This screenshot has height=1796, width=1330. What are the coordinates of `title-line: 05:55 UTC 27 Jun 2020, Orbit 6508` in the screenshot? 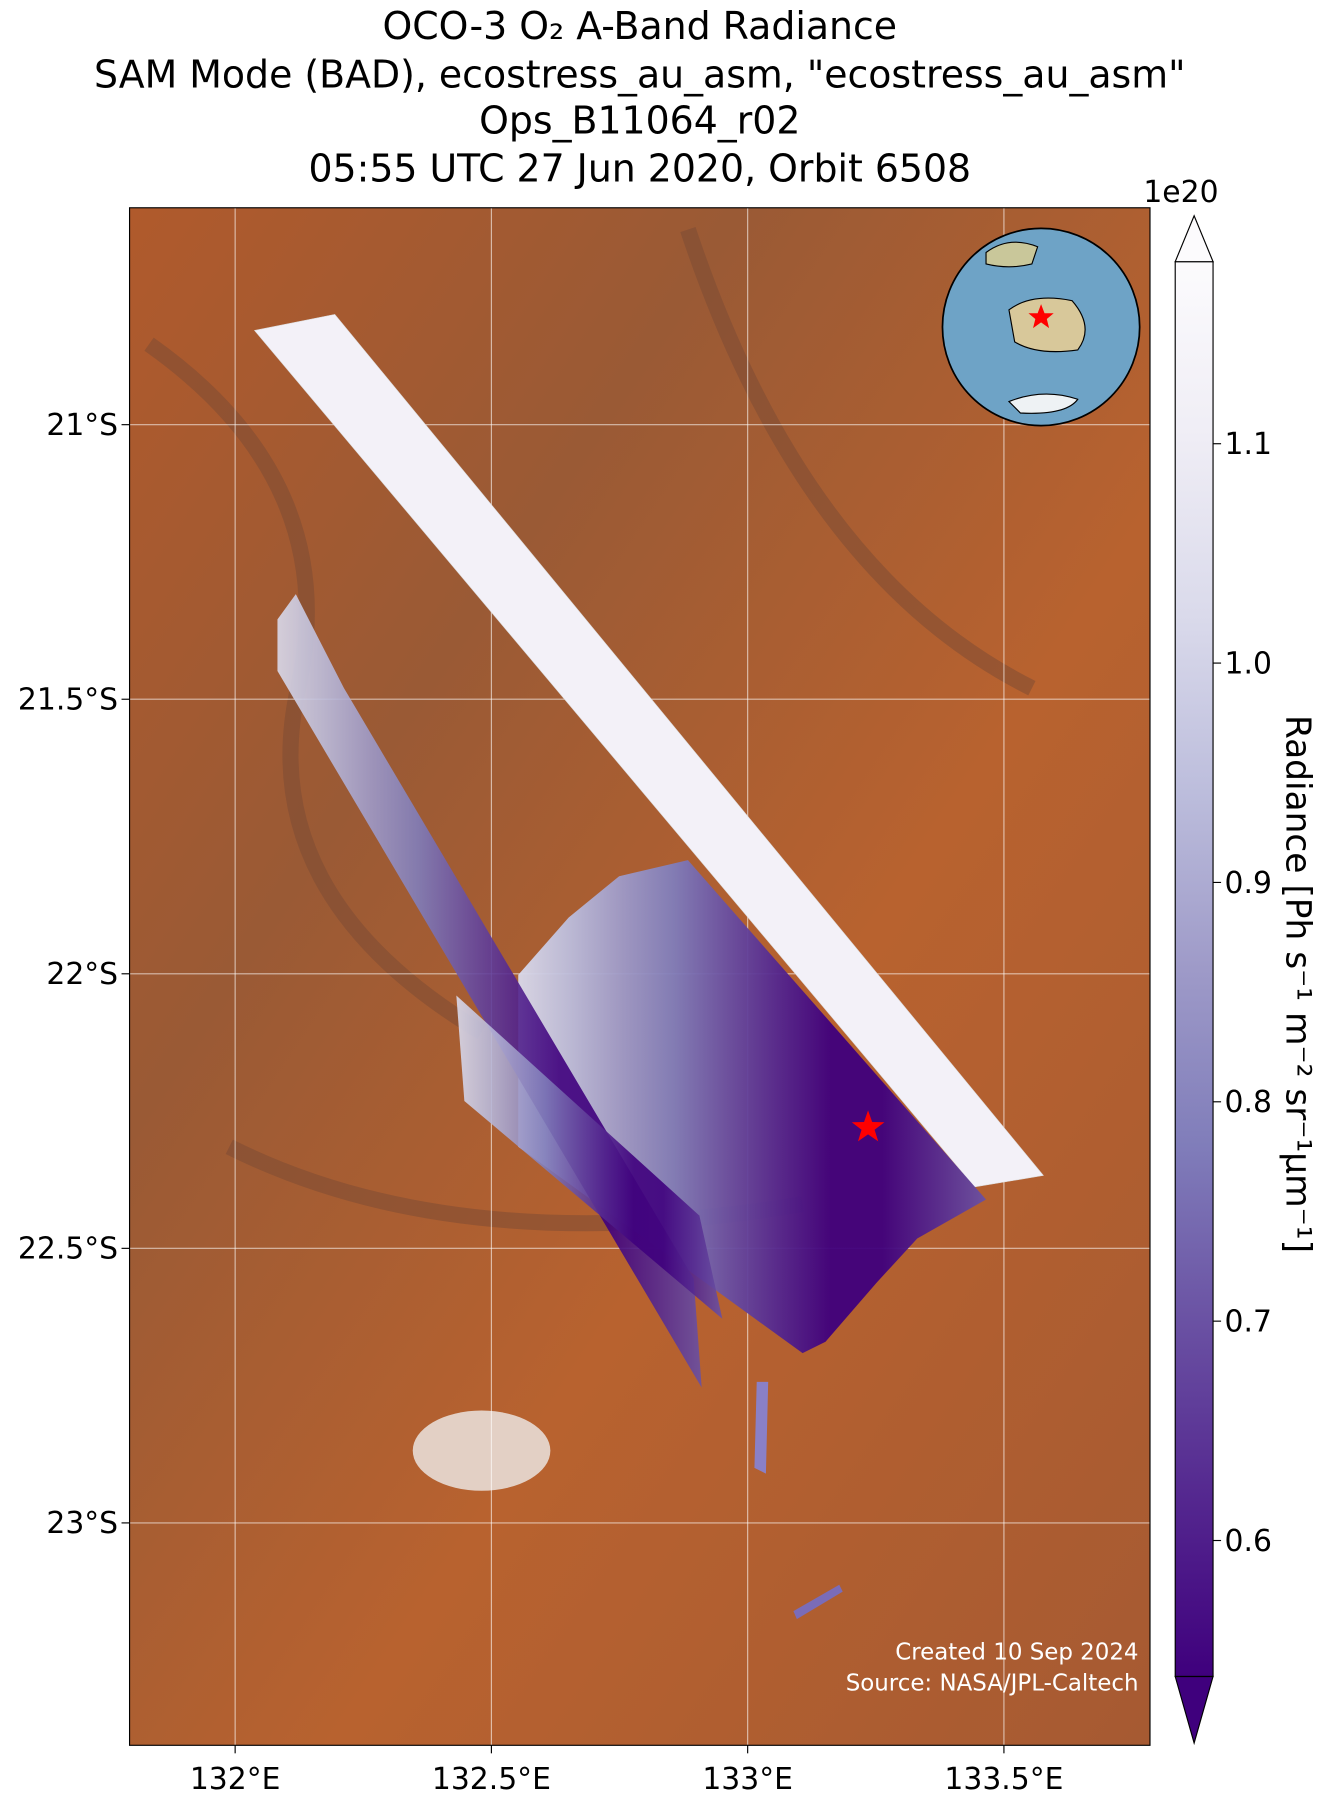 It's located at (639, 168).